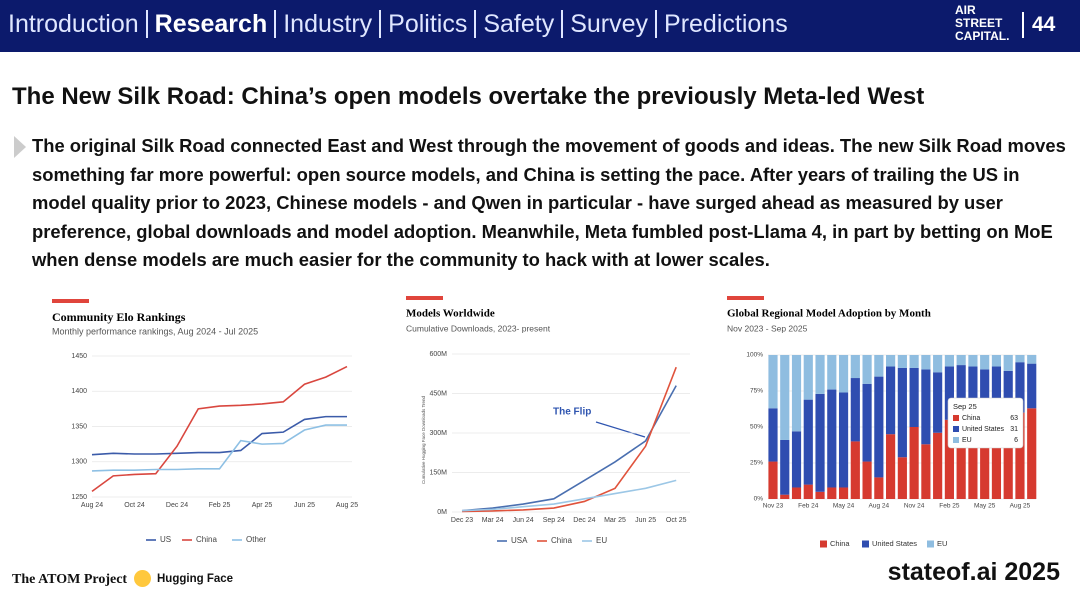 This screenshot has height=608, width=1080. Describe the element at coordinates (256, 539) in the screenshot. I see `legend-label: Other` at that location.